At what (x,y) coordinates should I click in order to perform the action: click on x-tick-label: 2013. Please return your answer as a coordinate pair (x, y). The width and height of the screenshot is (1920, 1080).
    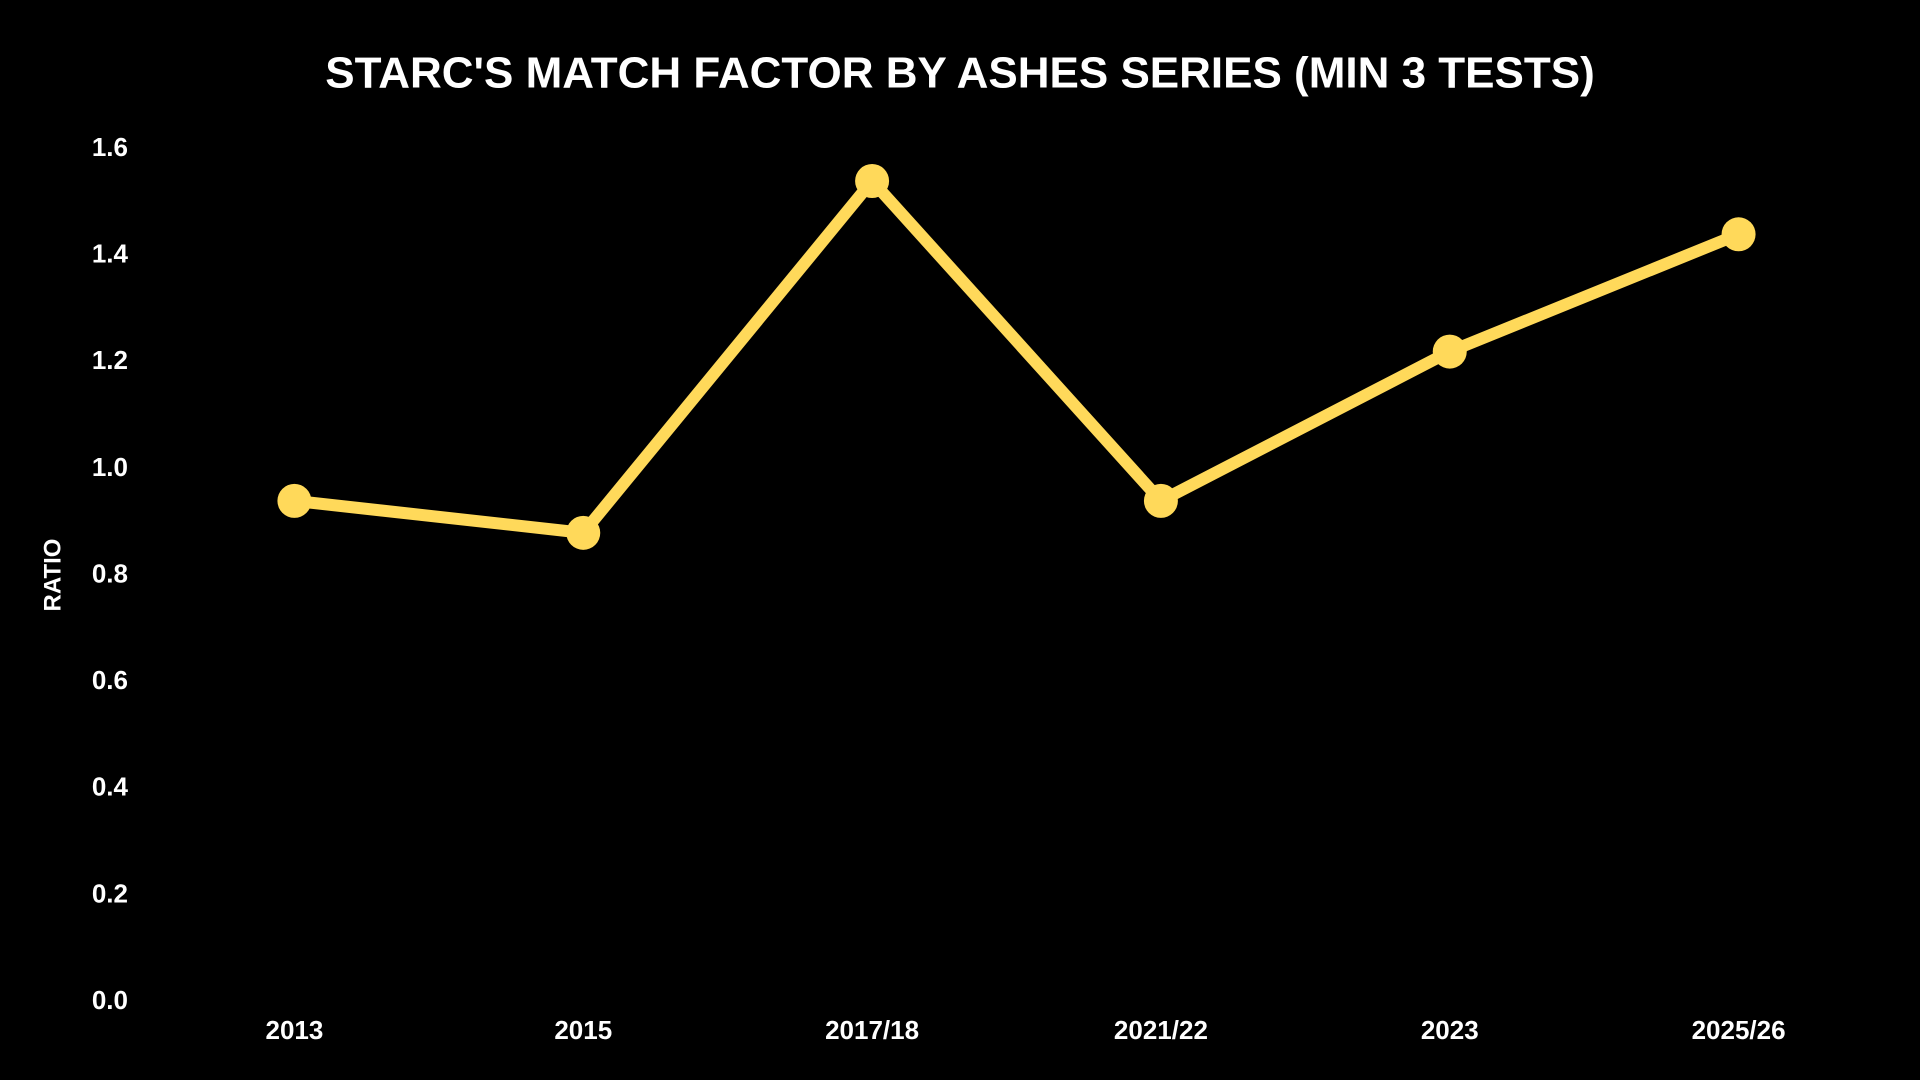
    Looking at the image, I should click on (294, 1030).